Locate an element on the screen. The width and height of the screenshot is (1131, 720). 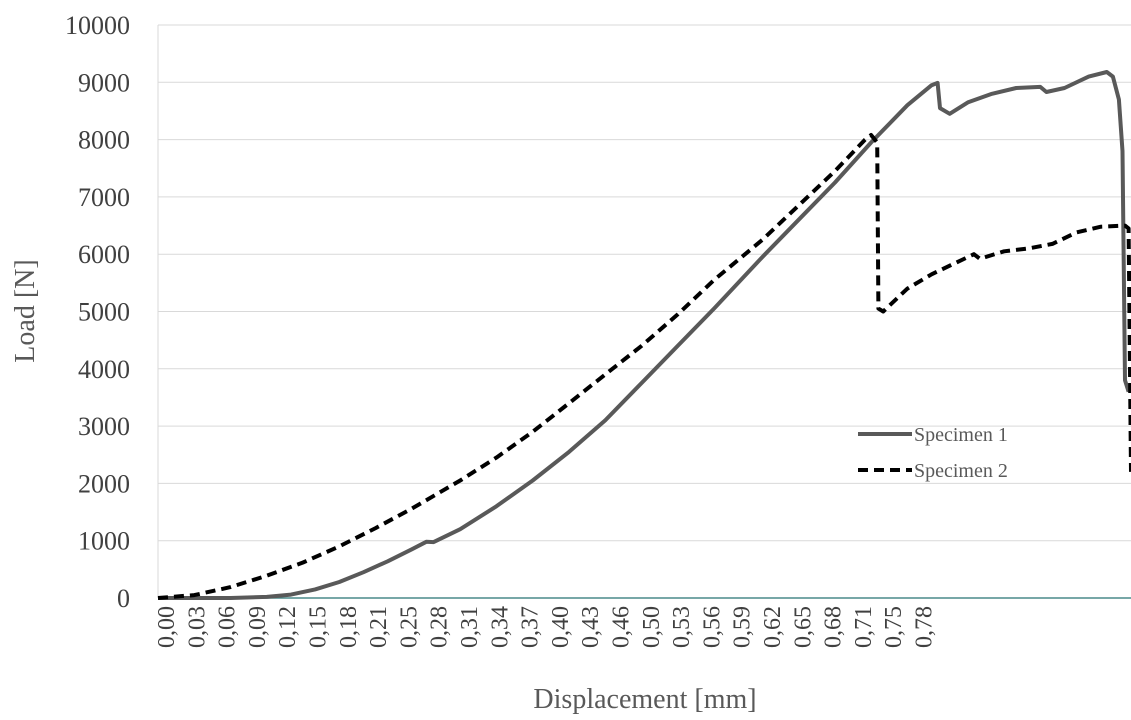
x-tick-label: 0,28 is located at coordinates (440, 627).